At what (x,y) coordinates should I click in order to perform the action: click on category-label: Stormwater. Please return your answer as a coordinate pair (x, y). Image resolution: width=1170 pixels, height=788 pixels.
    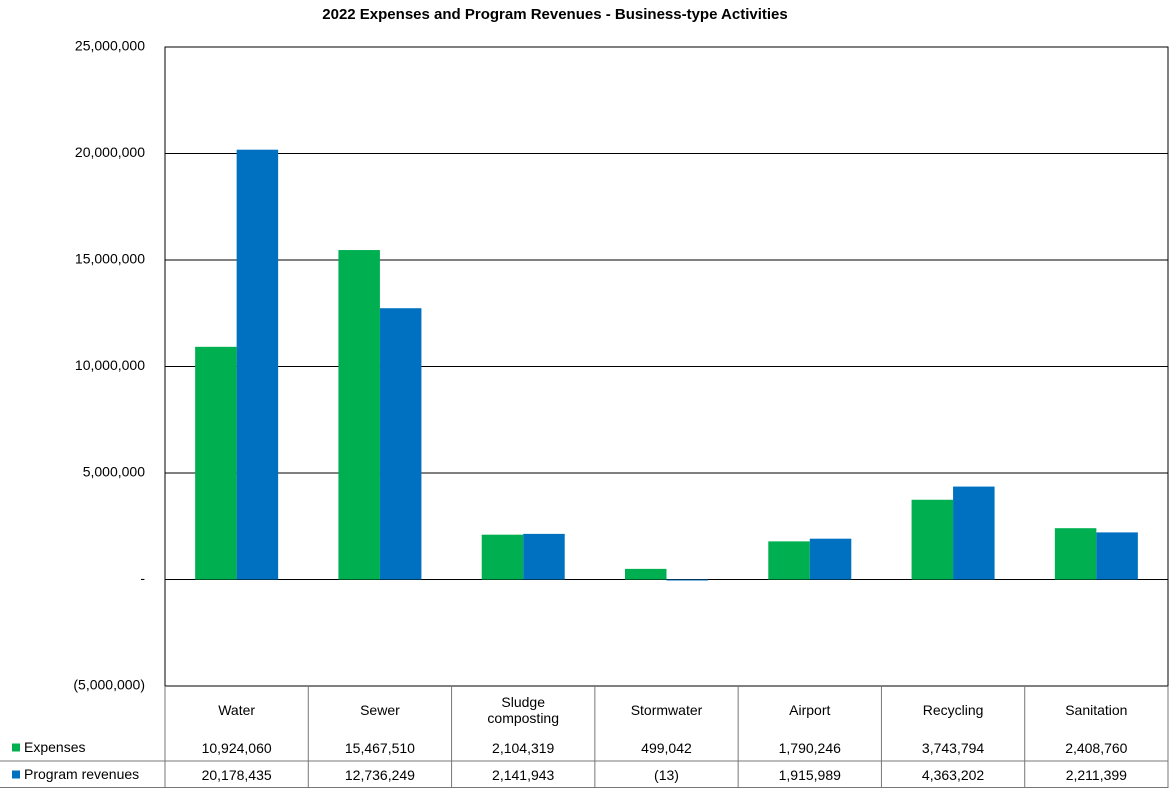
    Looking at the image, I should click on (666, 710).